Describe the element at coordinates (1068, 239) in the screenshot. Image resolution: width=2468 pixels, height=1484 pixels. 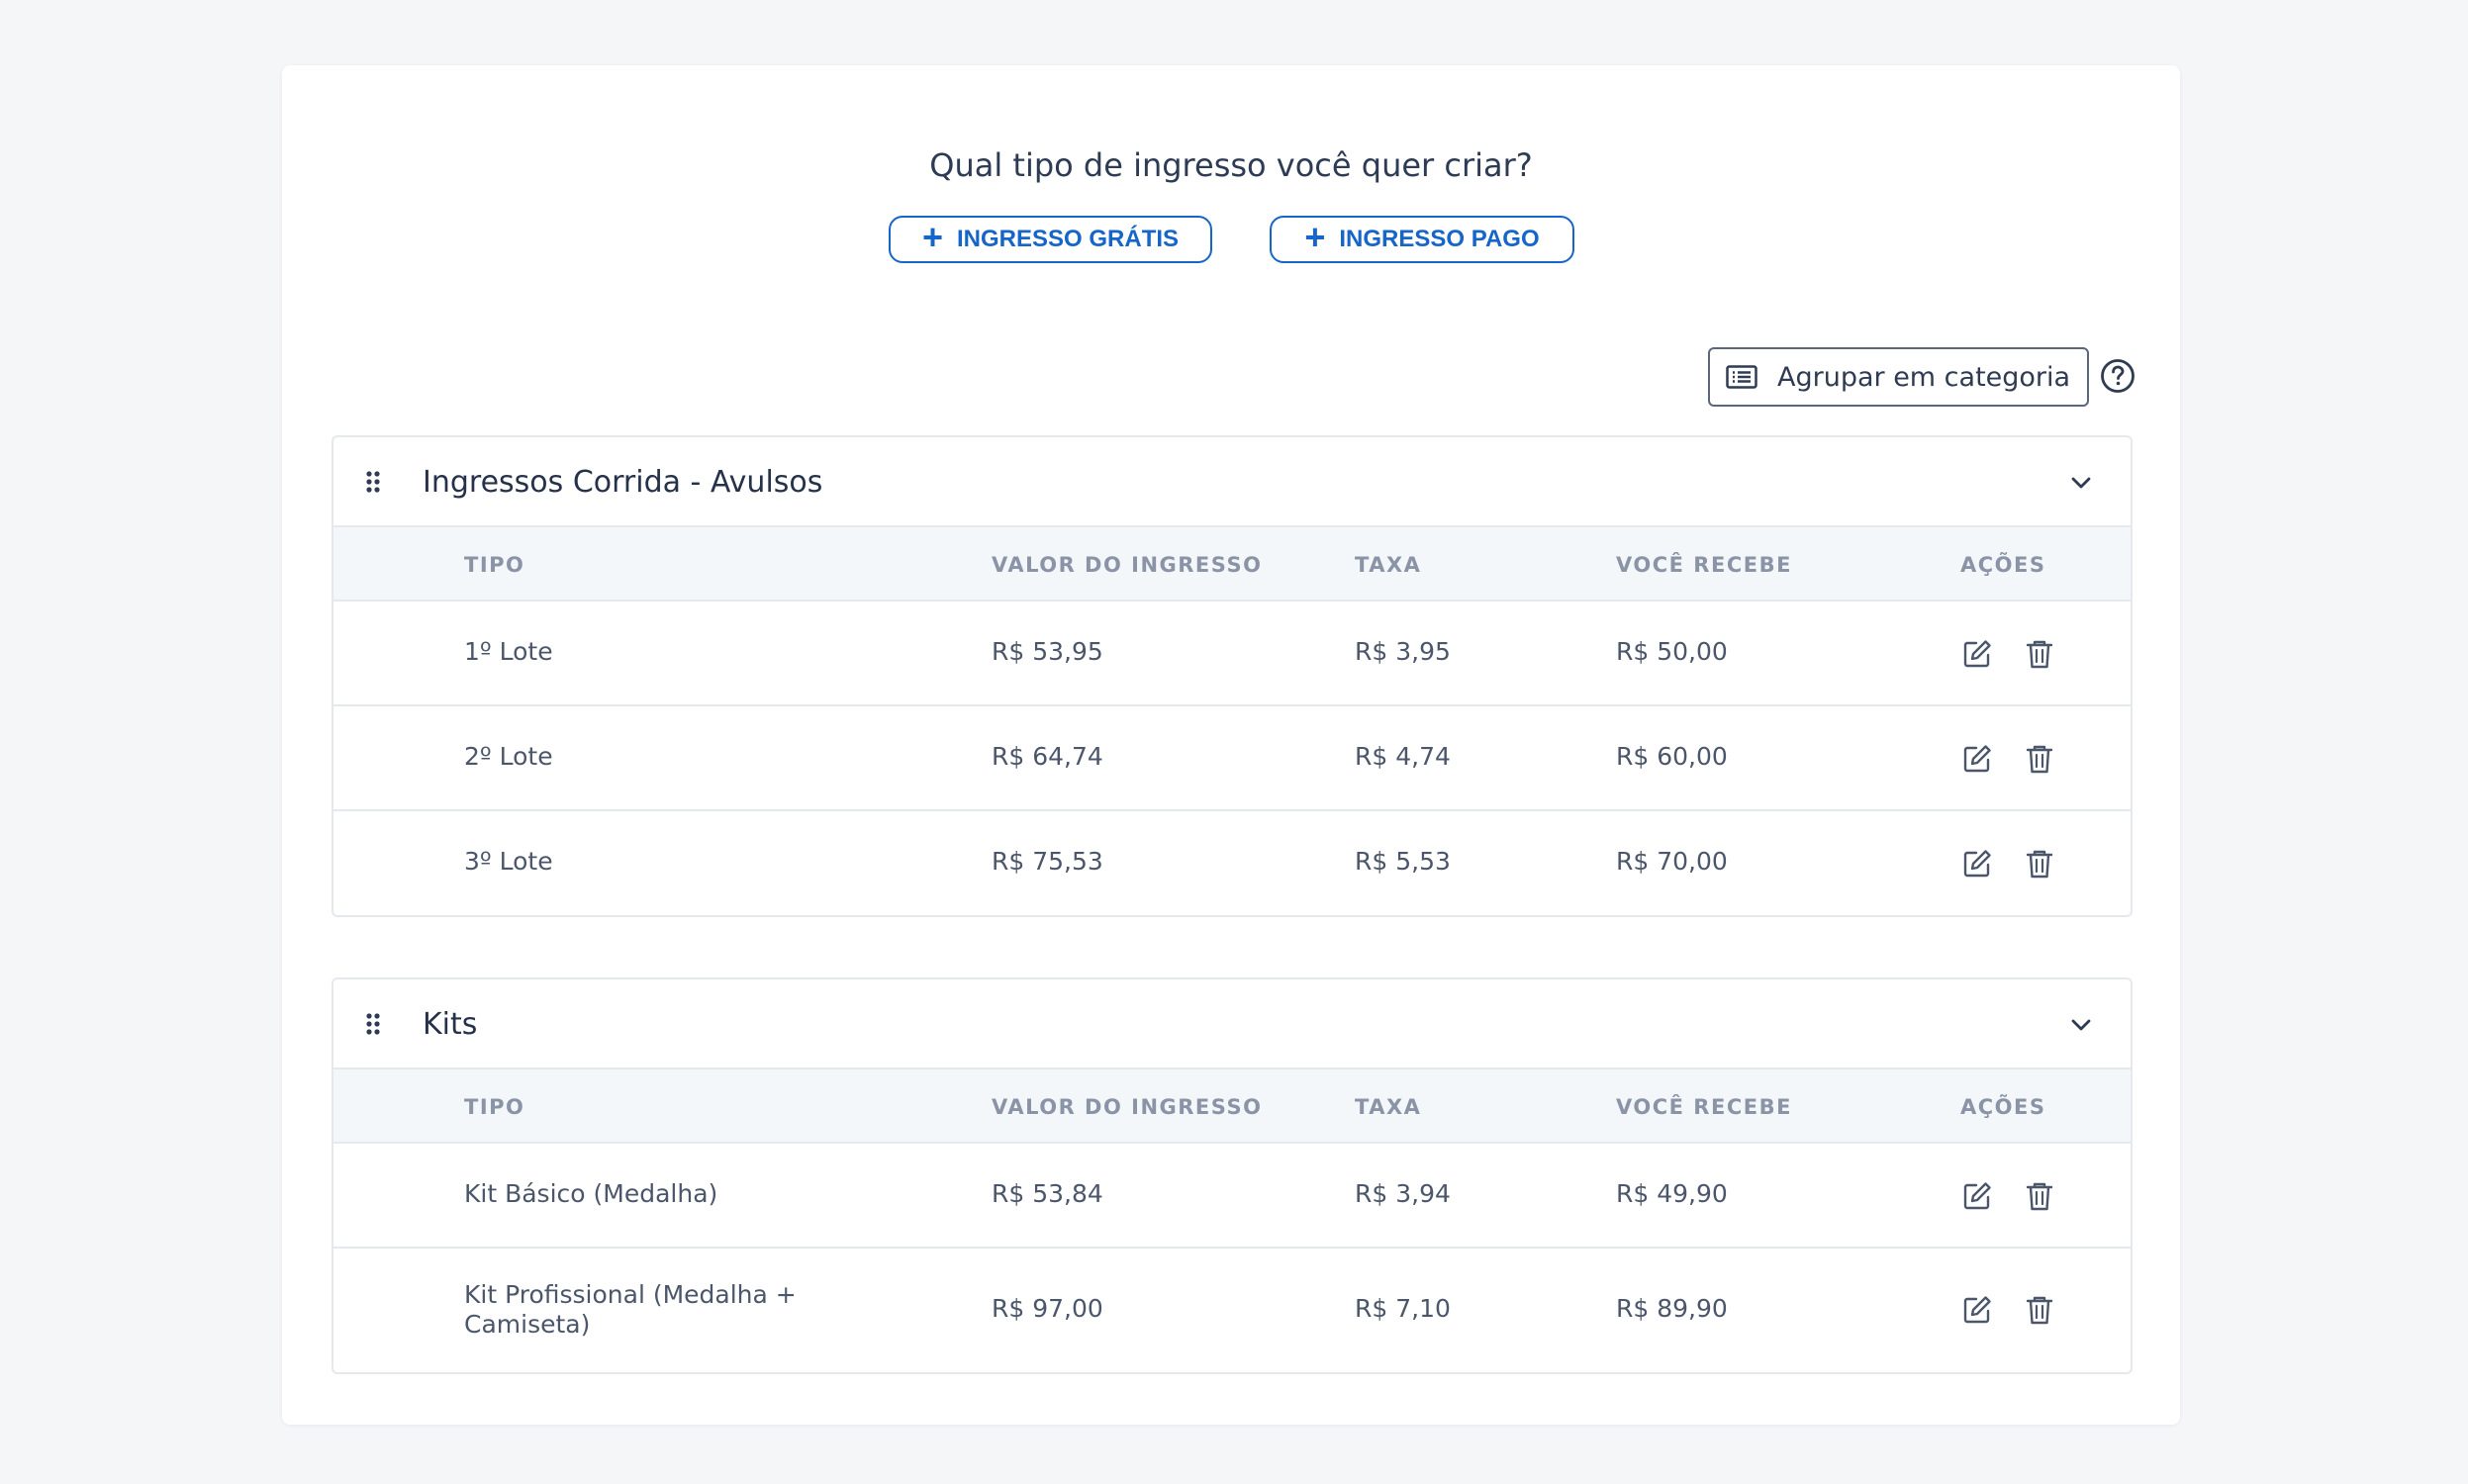
I see `free-ticket-label: INGRESSO GRÁTIS` at that location.